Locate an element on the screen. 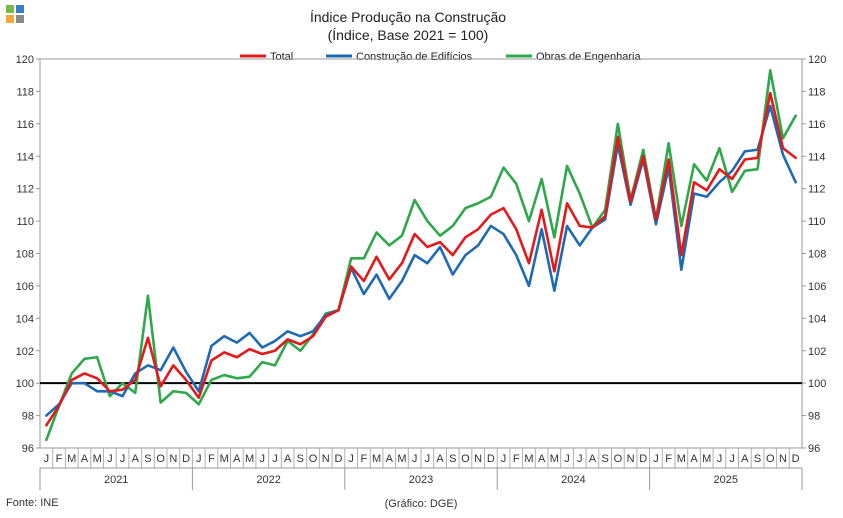  y-tick-label-left: 120 is located at coordinates (25, 60).